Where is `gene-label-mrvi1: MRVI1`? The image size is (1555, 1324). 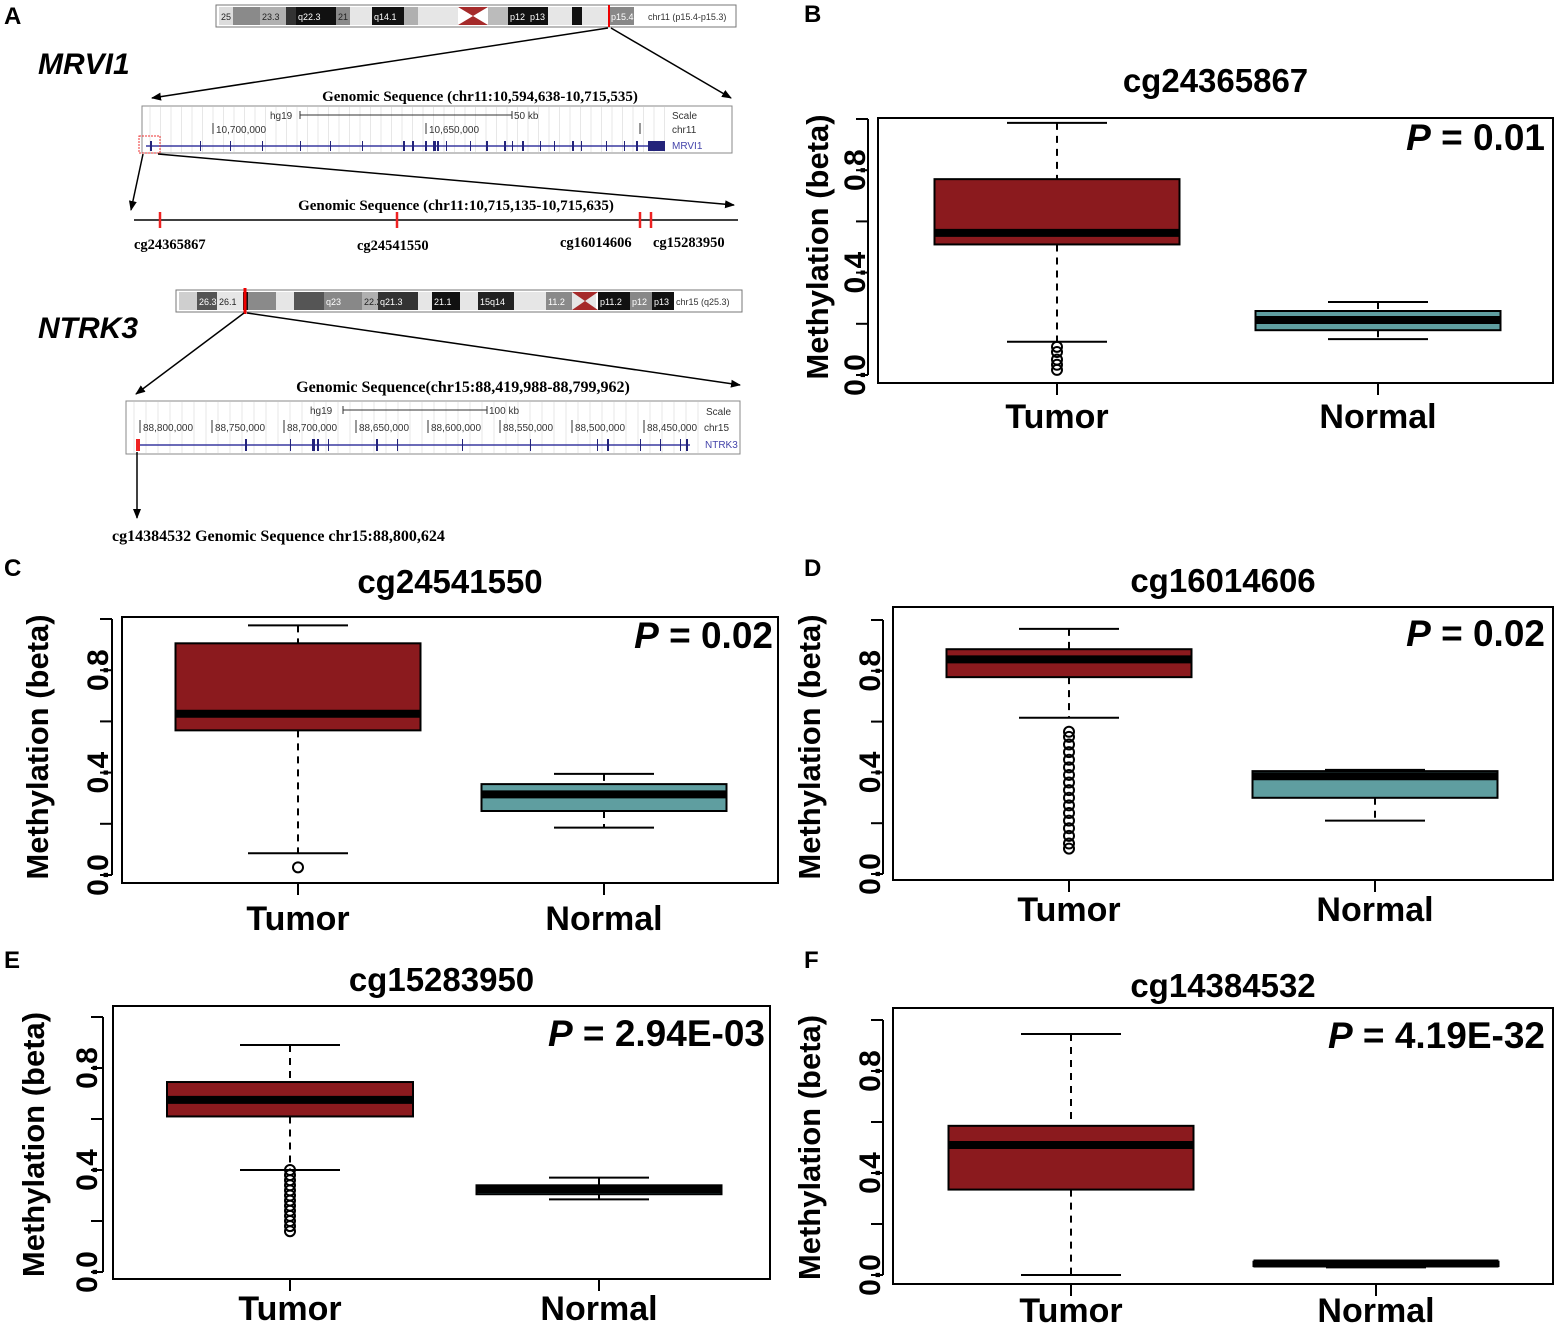 gene-label-mrvi1: MRVI1 is located at coordinates (84, 64).